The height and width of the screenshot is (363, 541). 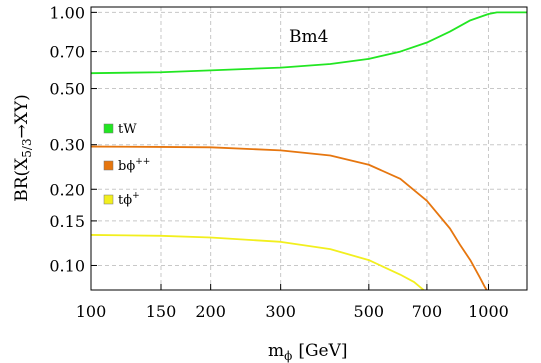 I want to click on y-tick-label: 0.50, so click(x=67, y=89).